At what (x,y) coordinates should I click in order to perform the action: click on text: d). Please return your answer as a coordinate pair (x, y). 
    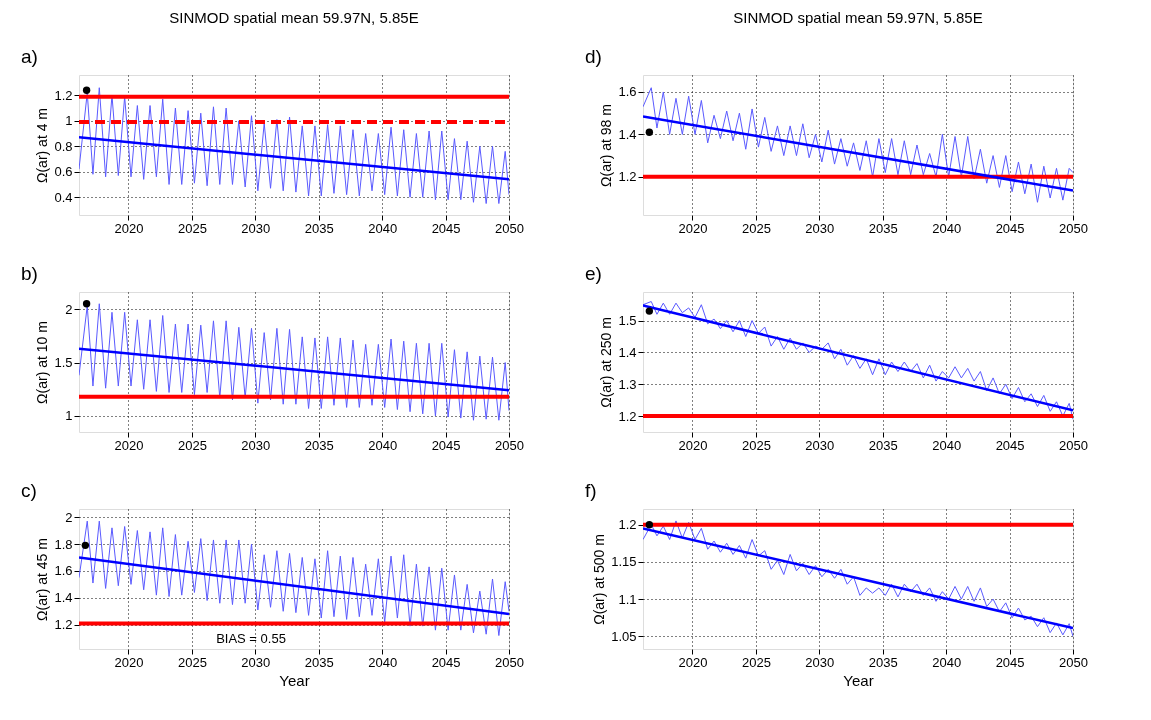
    Looking at the image, I should click on (593, 56).